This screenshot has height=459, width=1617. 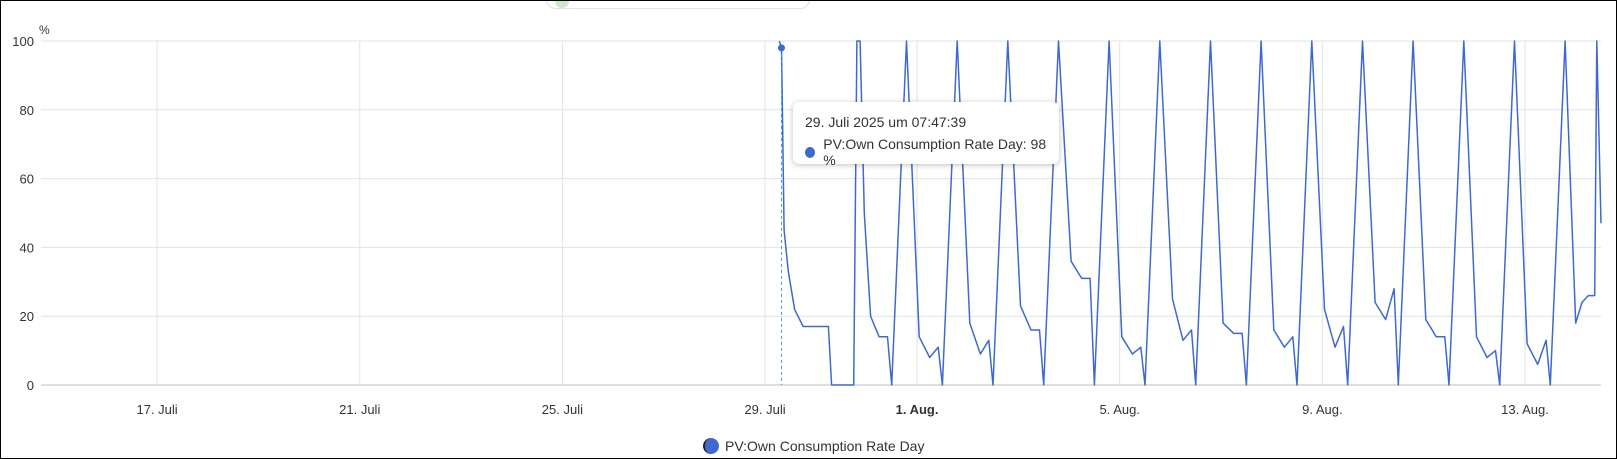 What do you see at coordinates (27, 179) in the screenshot?
I see `y-tick-label: 60` at bounding box center [27, 179].